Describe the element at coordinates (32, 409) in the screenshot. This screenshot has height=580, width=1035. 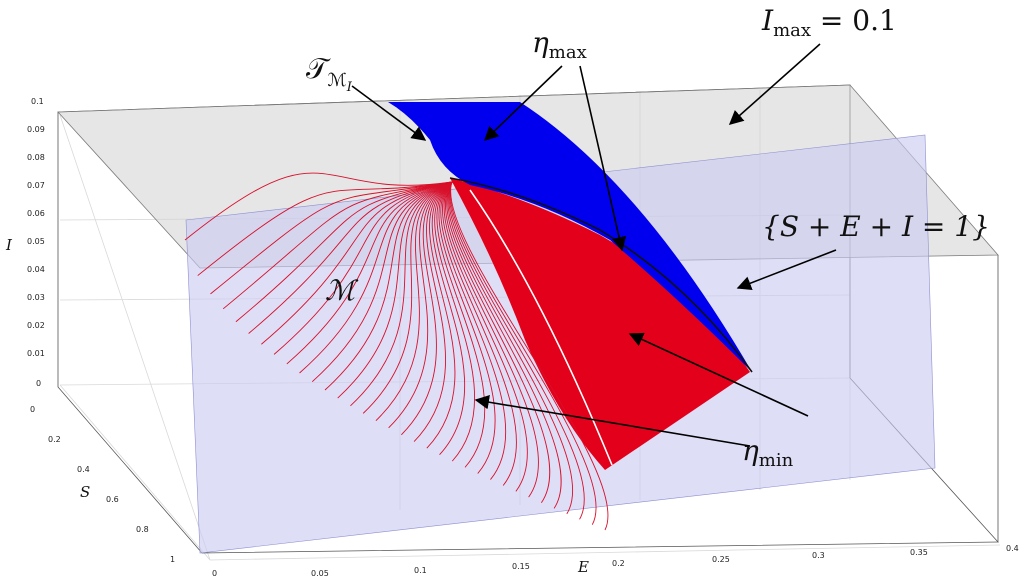
I see `s-tick: 0` at that location.